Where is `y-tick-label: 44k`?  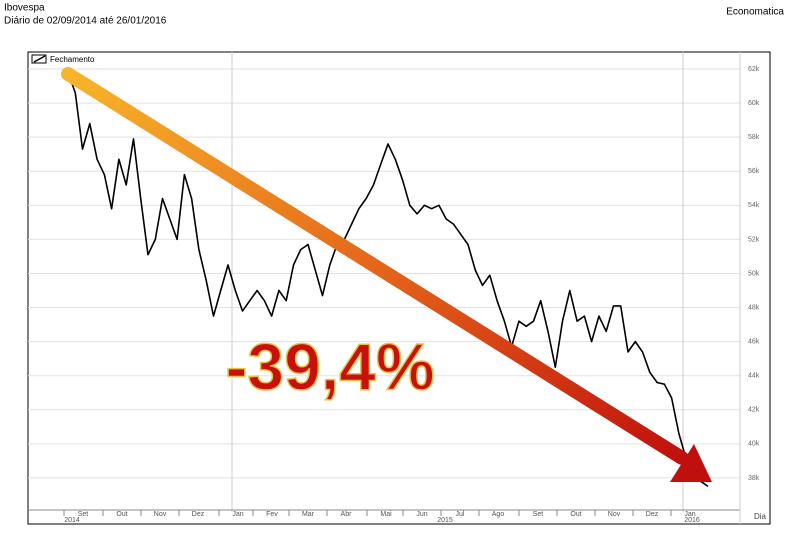
y-tick-label: 44k is located at coordinates (754, 376).